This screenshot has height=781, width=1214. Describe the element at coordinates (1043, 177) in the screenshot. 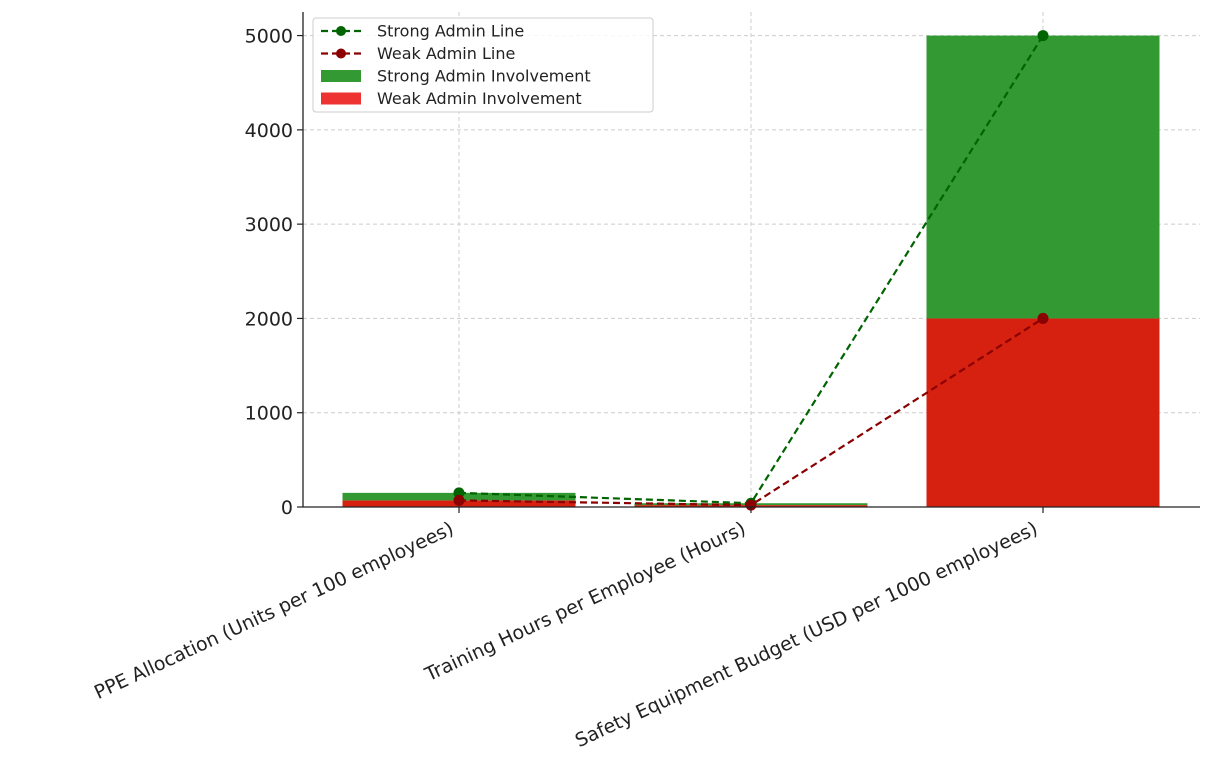

I see `bar-strong-admin-involvement` at that location.